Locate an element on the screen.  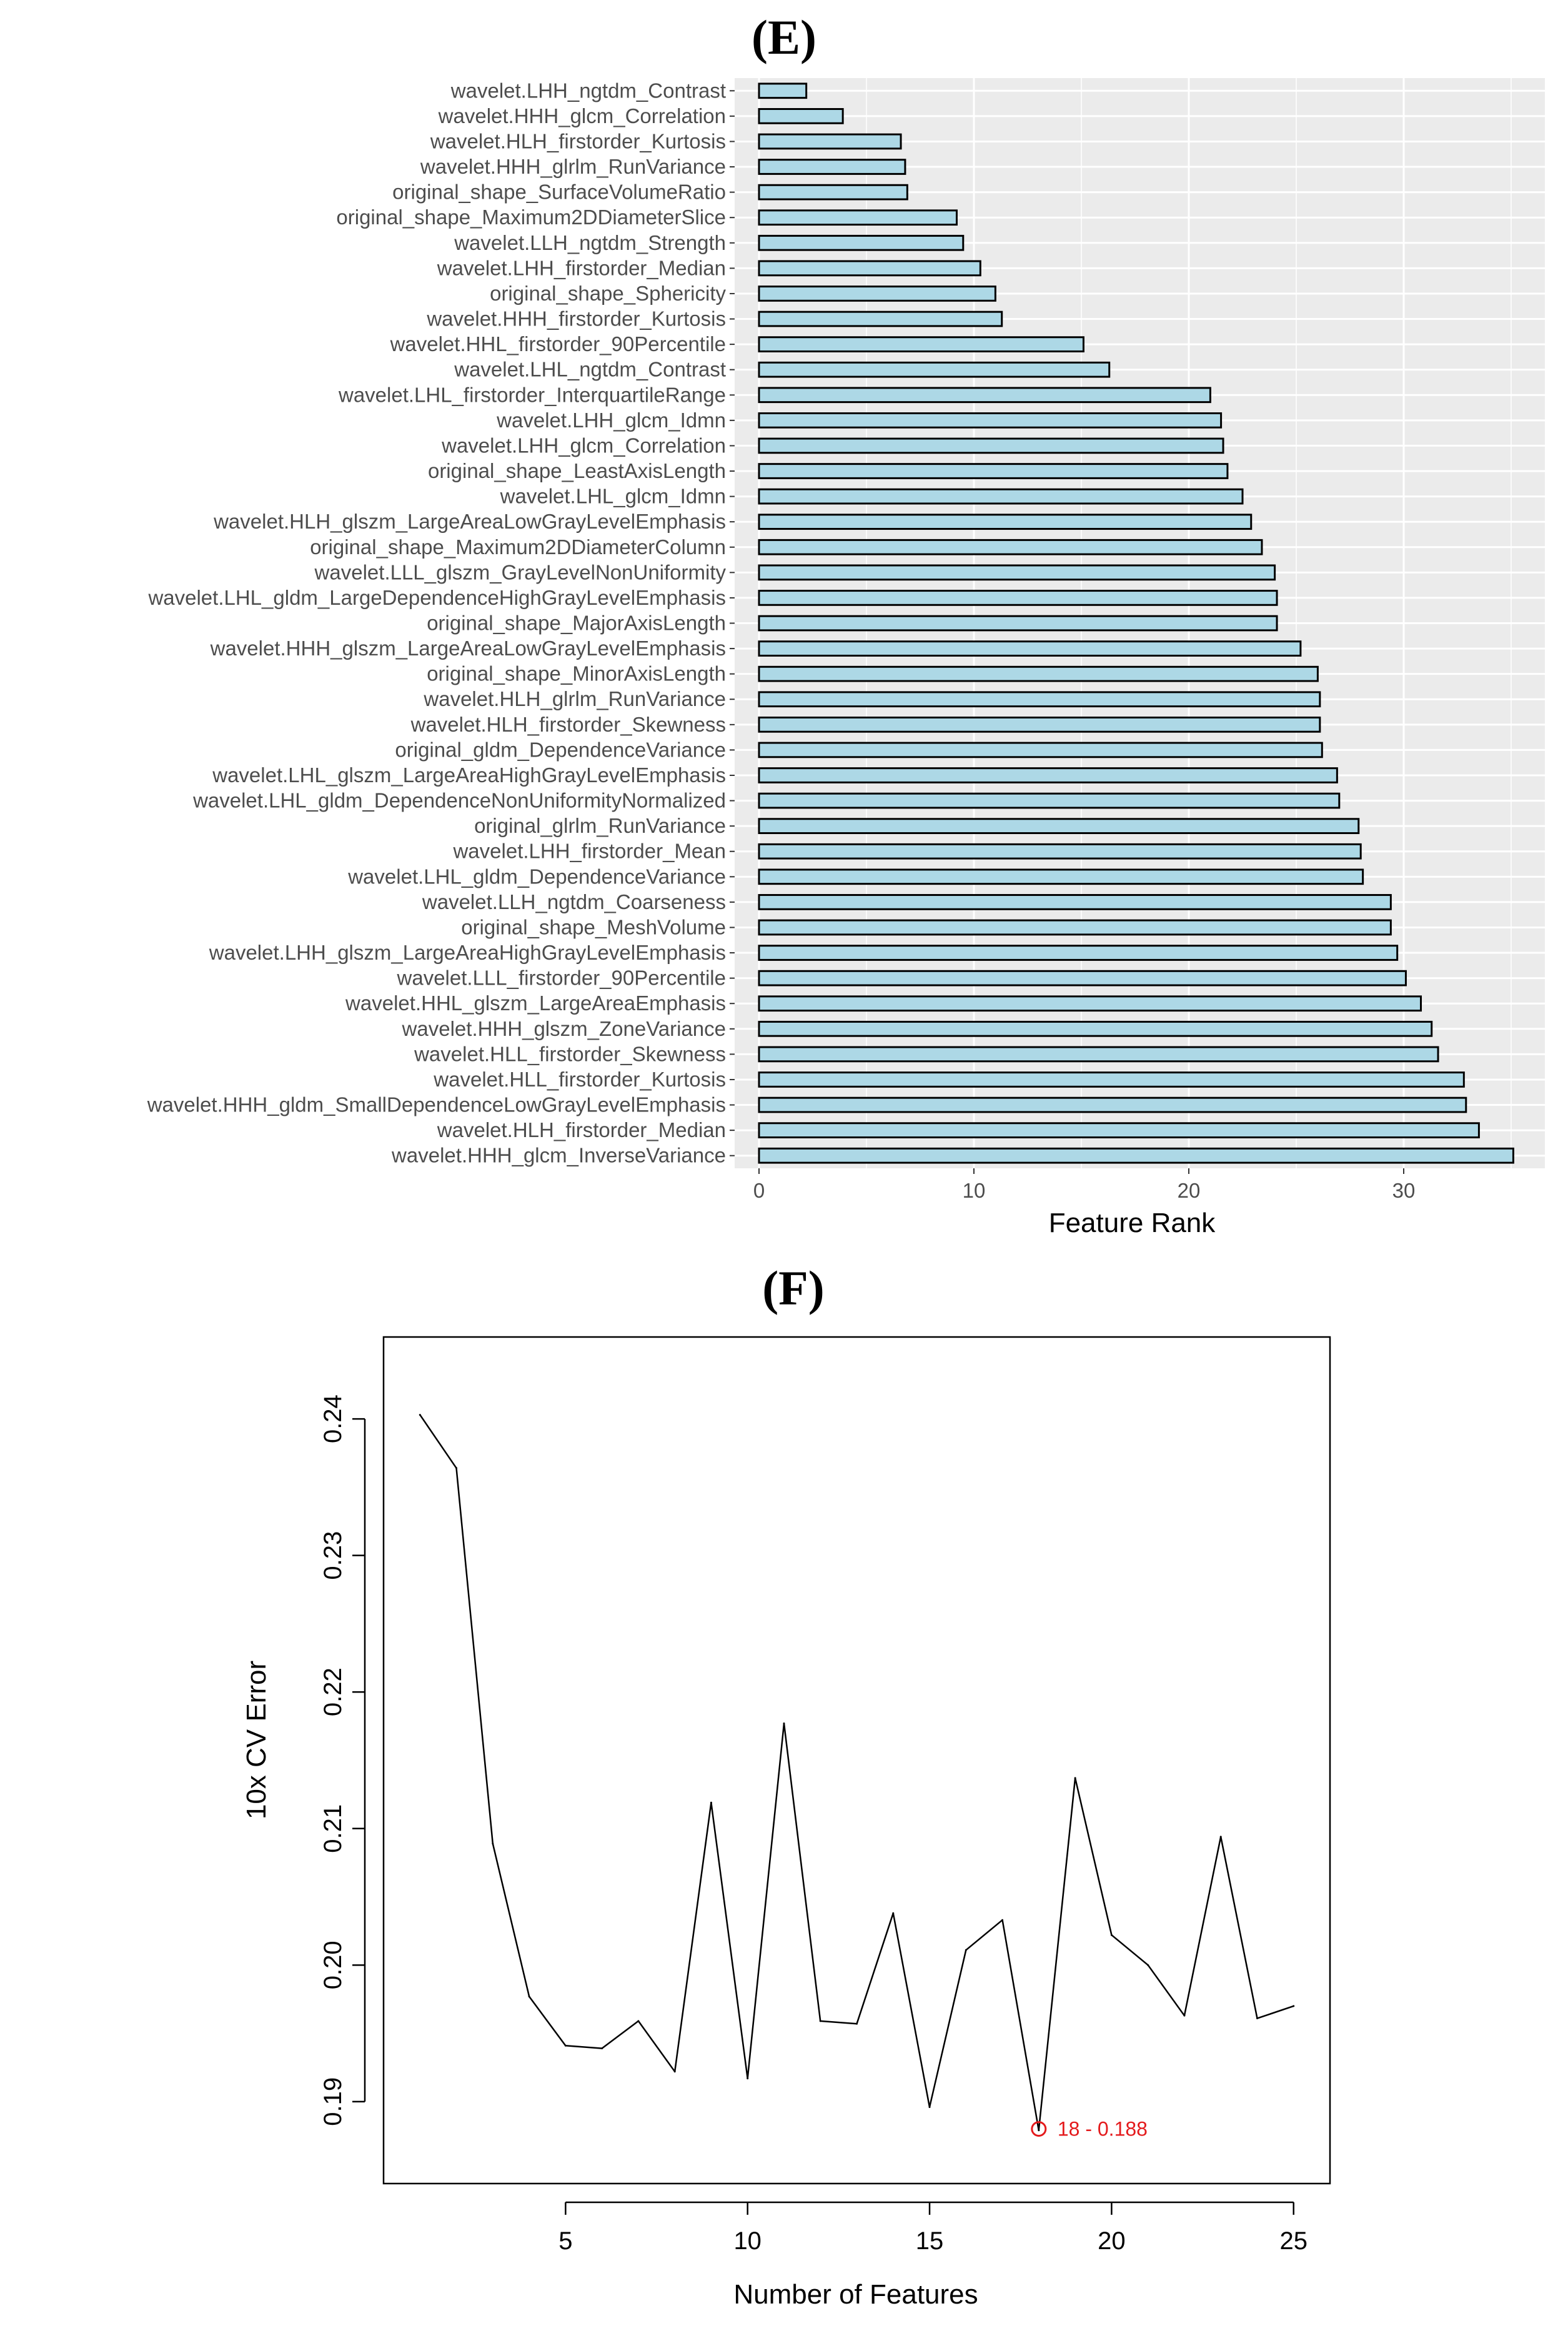
panel-f-x-tick-label: 15 is located at coordinates (930, 2241).